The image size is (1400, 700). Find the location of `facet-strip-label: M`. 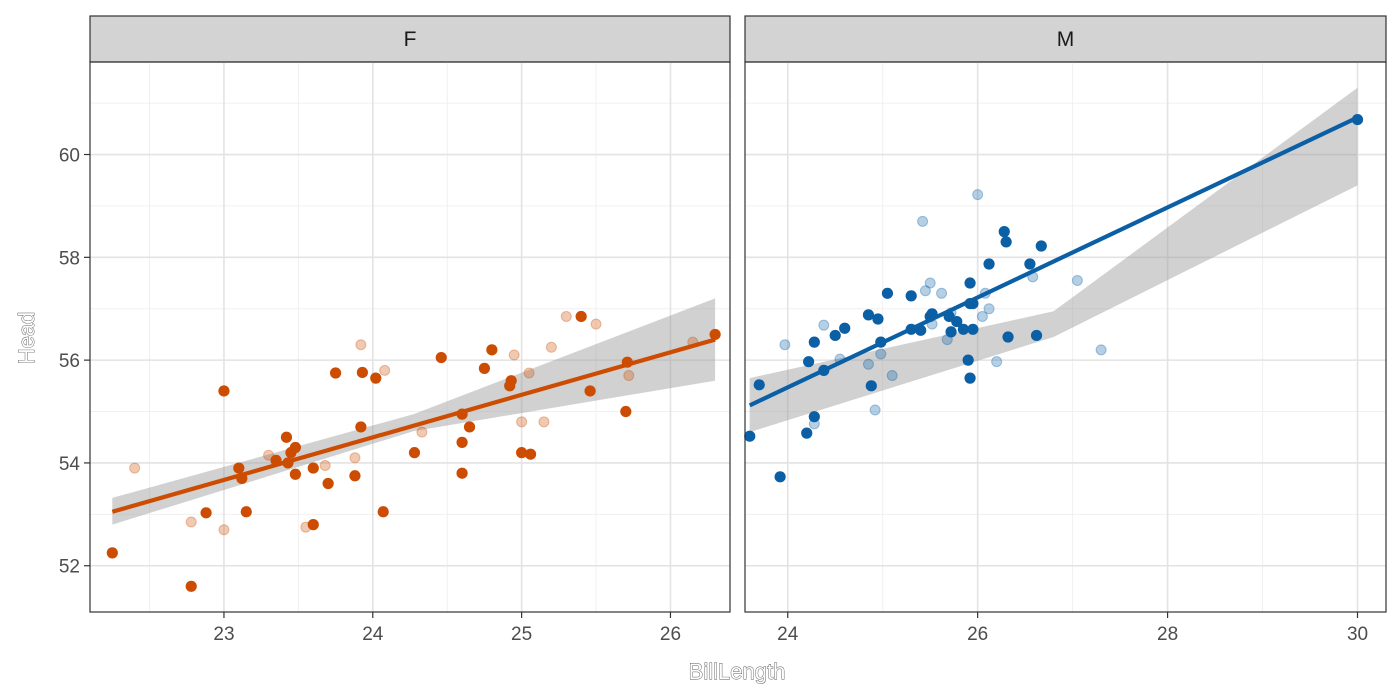

facet-strip-label: M is located at coordinates (1066, 39).